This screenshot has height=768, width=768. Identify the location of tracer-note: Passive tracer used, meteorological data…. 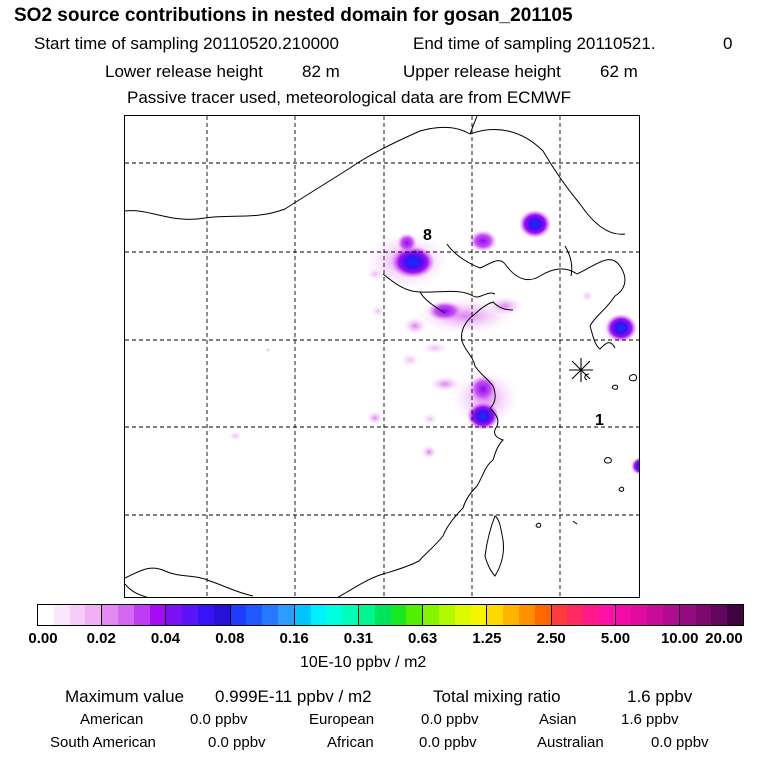
(349, 97).